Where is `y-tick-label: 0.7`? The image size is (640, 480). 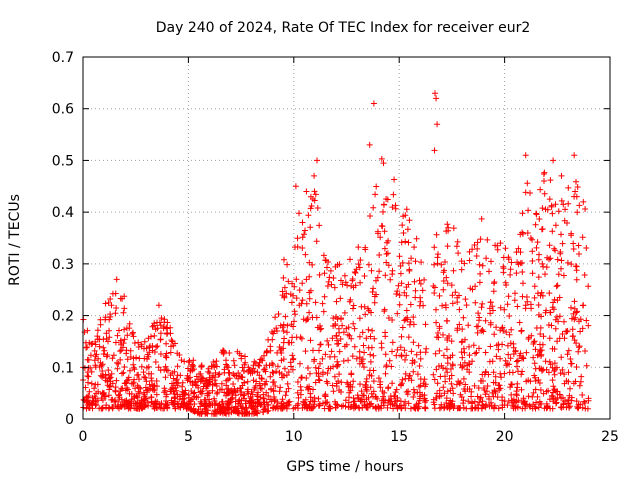
y-tick-label: 0.7 is located at coordinates (63, 58).